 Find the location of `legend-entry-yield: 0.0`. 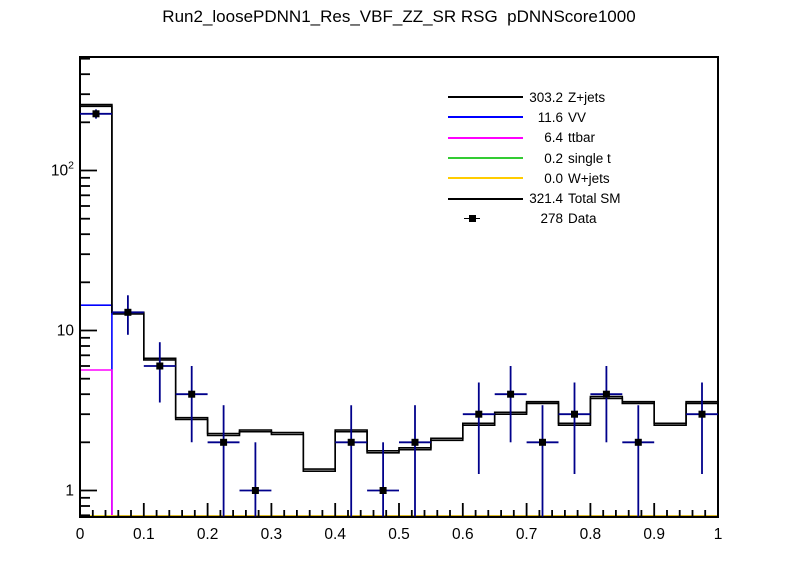

legend-entry-yield: 0.0 is located at coordinates (553, 178).